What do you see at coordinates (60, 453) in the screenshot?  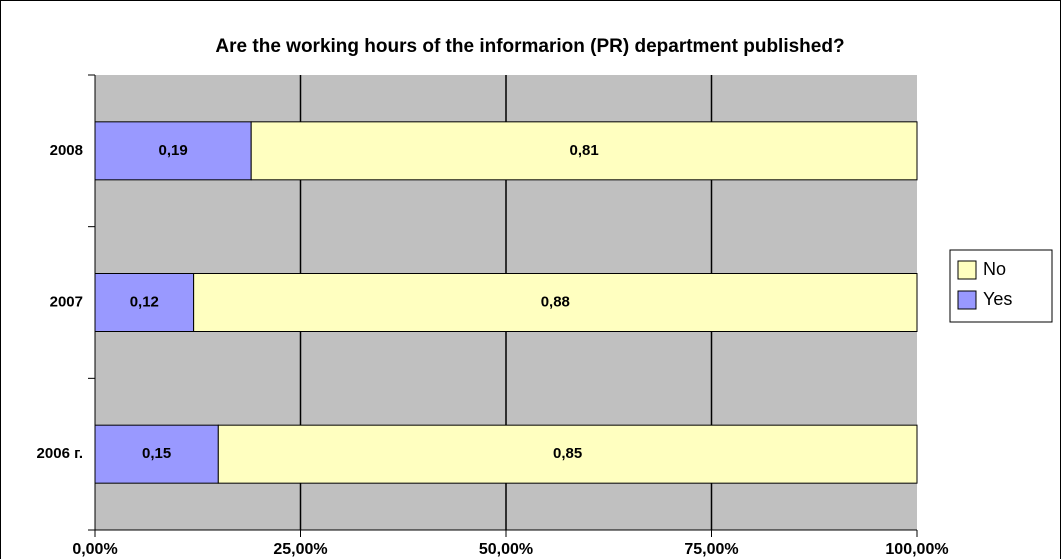 I see `y-tick-label: 2006 г.` at bounding box center [60, 453].